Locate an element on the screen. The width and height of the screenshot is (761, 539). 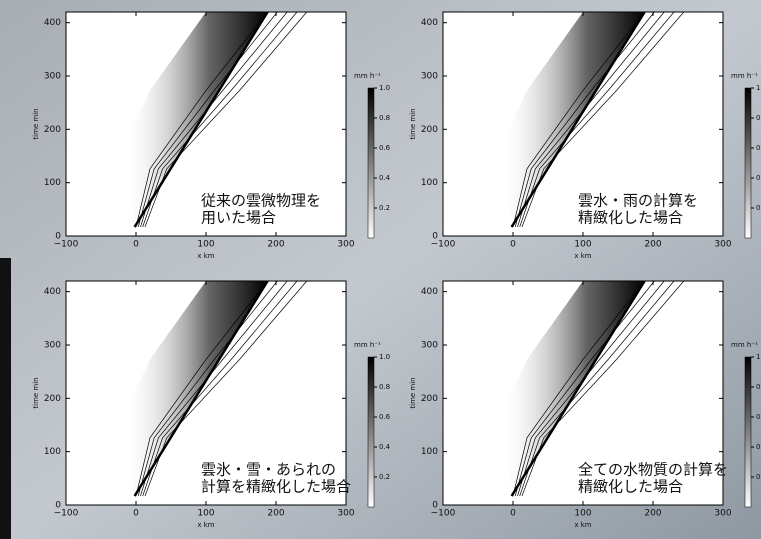
annotation-line: 全ての水物質の計算を is located at coordinates (653, 470).